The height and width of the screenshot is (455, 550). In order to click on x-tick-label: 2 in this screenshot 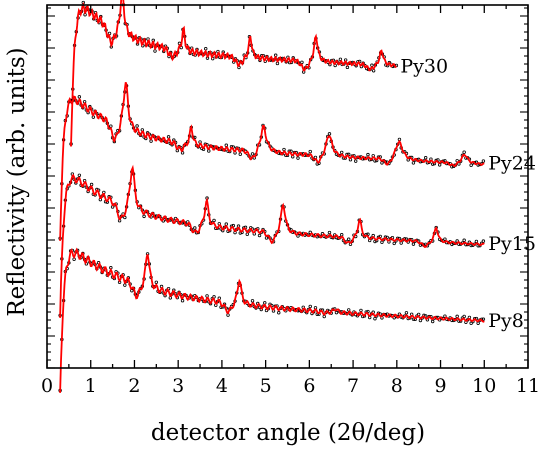, I will do `click(134, 386)`.